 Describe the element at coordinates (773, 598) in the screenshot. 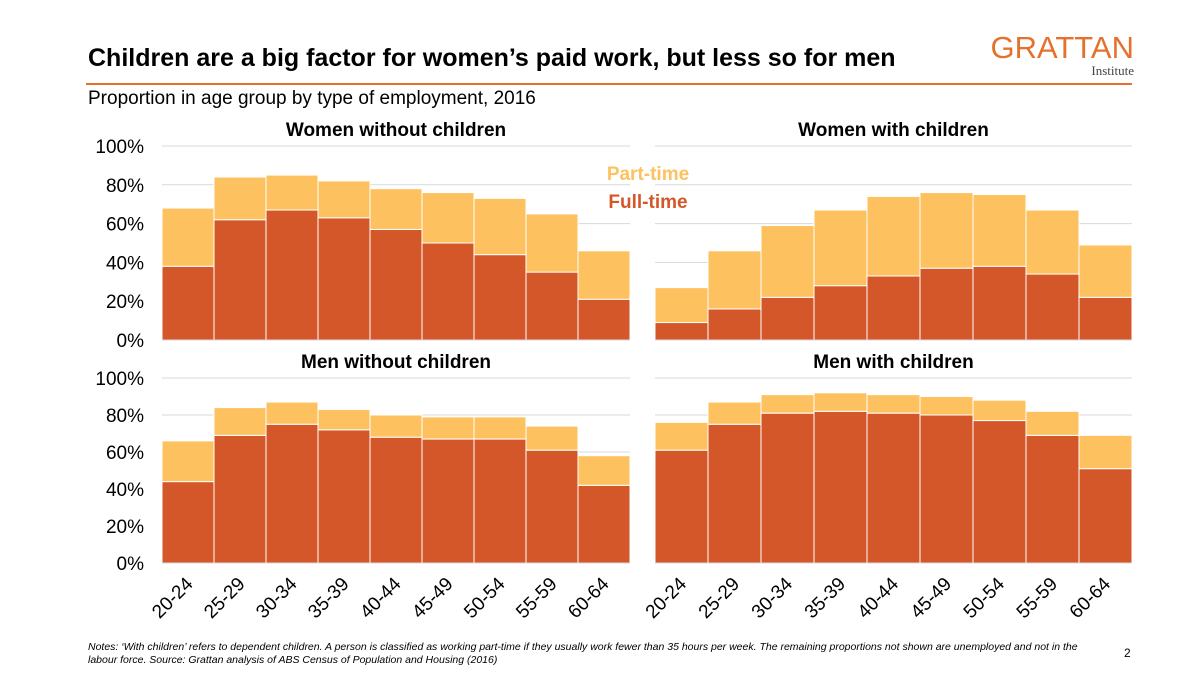

I see `x-tick-label: 30-34` at that location.